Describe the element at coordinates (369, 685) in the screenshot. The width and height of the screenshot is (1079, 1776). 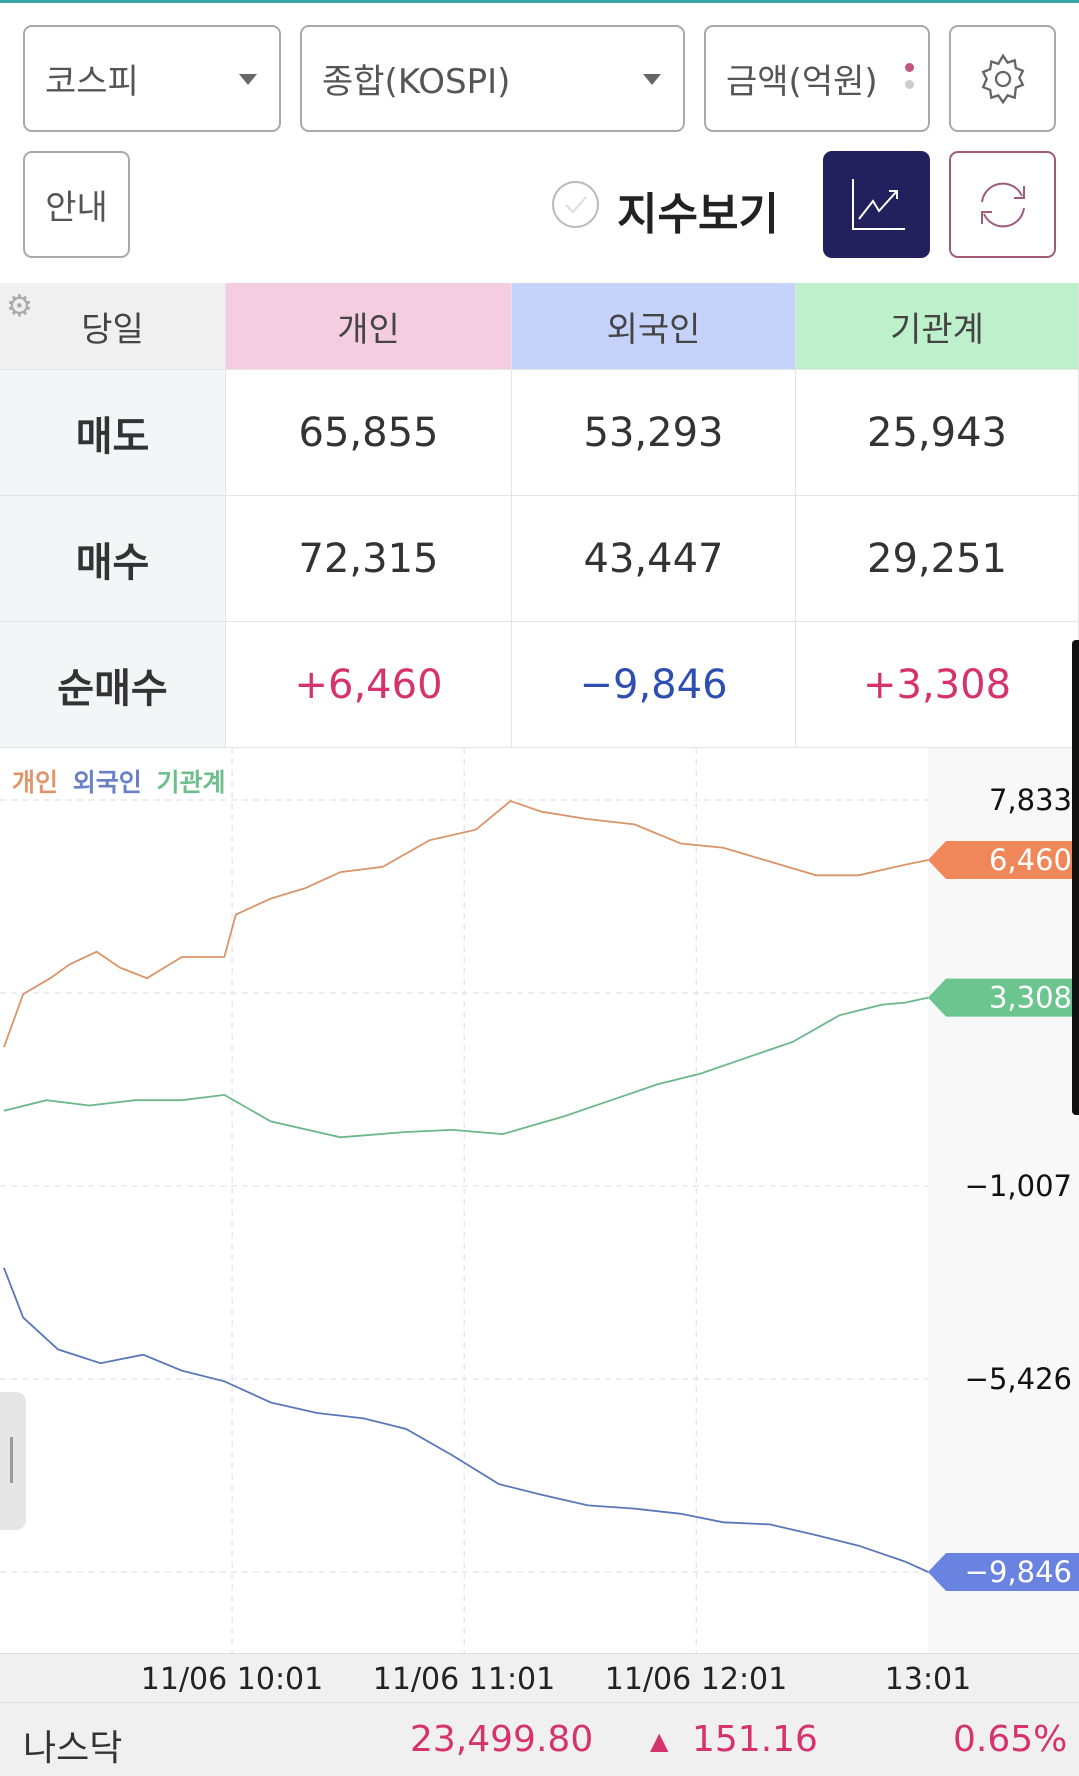
I see `net-individual: +6,460` at that location.